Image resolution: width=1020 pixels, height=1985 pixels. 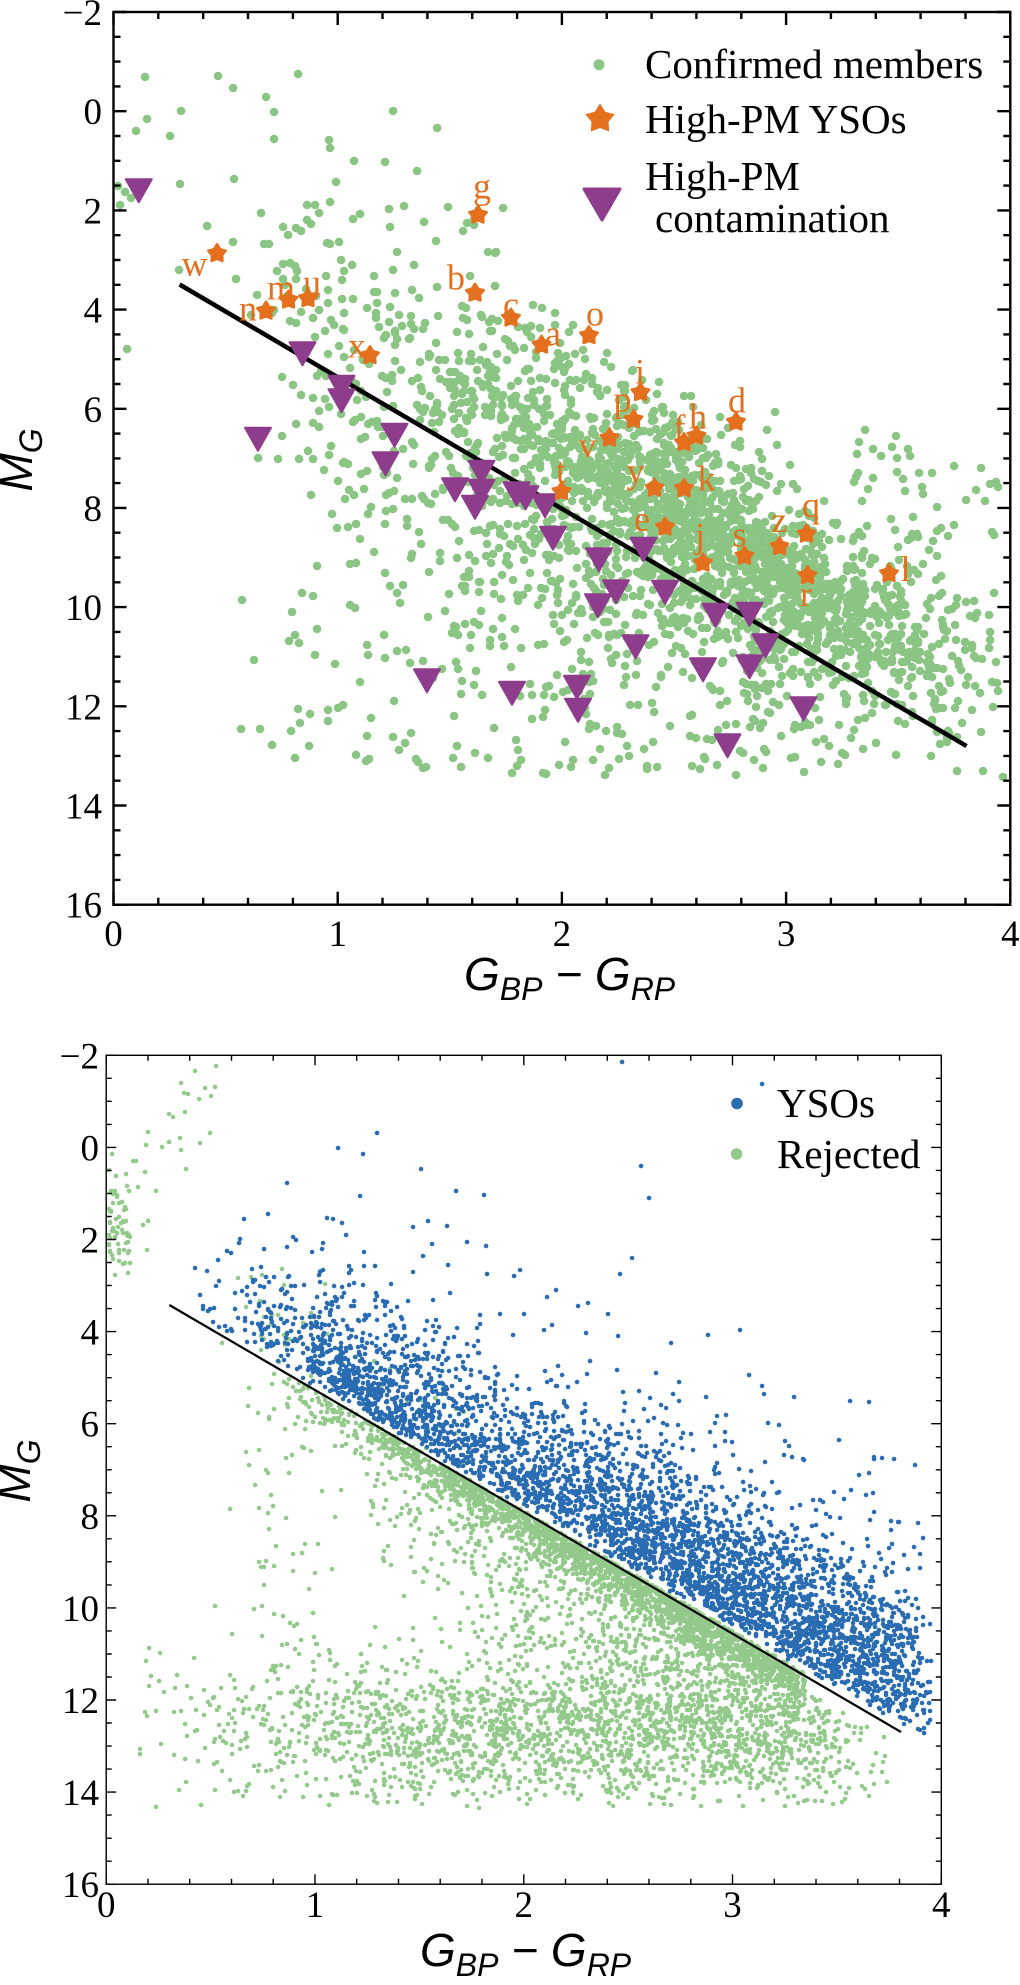 I want to click on svg-text: g, so click(x=482, y=187).